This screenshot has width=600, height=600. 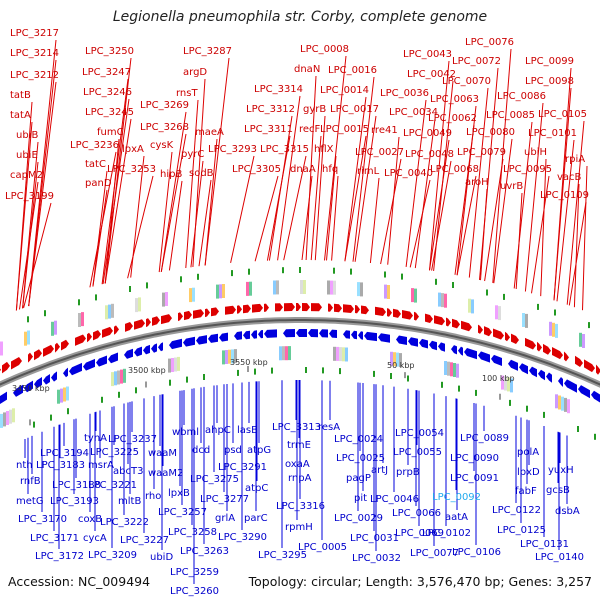 I want to click on forward-gene-label: LPC_3314, so click(x=278, y=89).